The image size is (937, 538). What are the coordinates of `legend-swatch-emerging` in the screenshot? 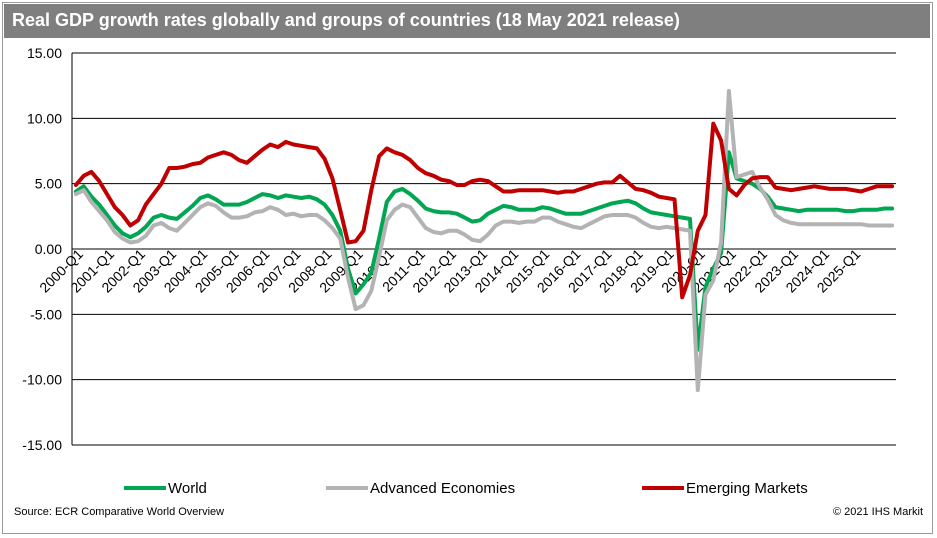 It's located at (663, 488).